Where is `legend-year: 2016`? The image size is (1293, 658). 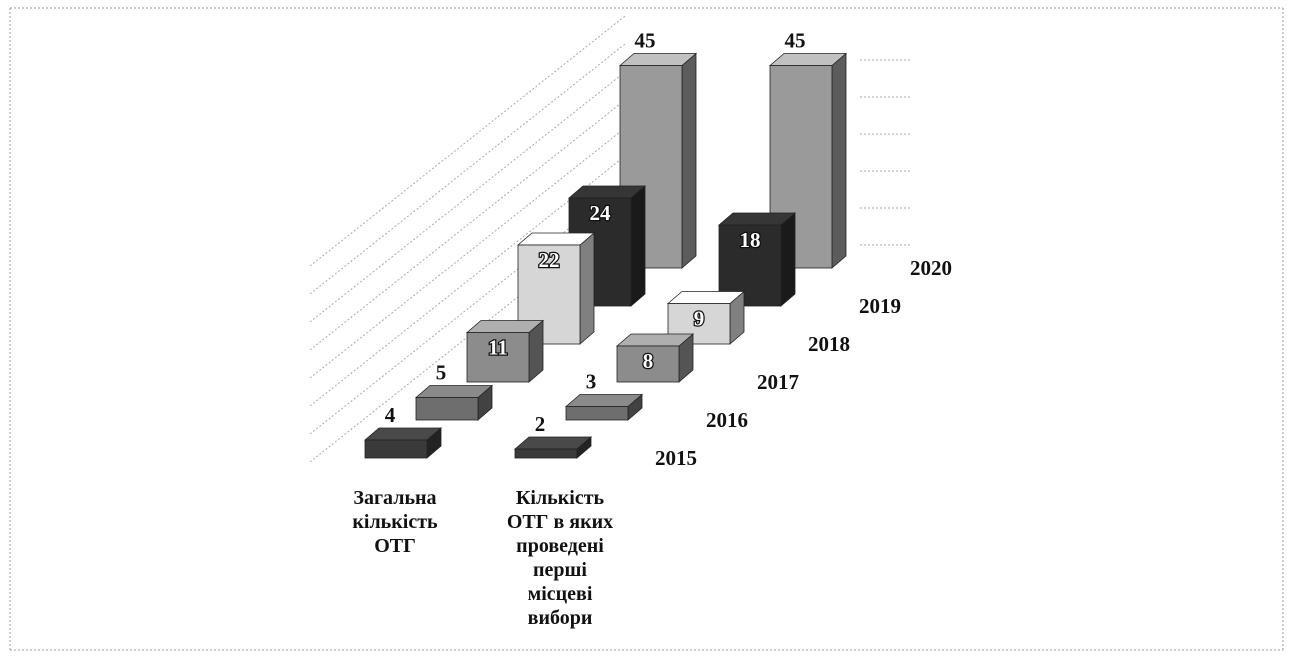
legend-year: 2016 is located at coordinates (727, 420).